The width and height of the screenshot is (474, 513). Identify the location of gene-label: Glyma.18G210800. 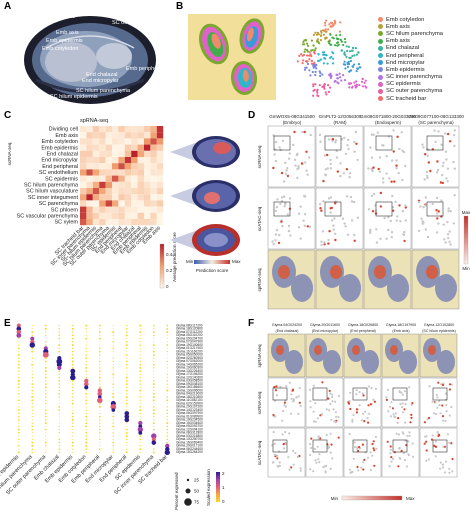
(189, 397).